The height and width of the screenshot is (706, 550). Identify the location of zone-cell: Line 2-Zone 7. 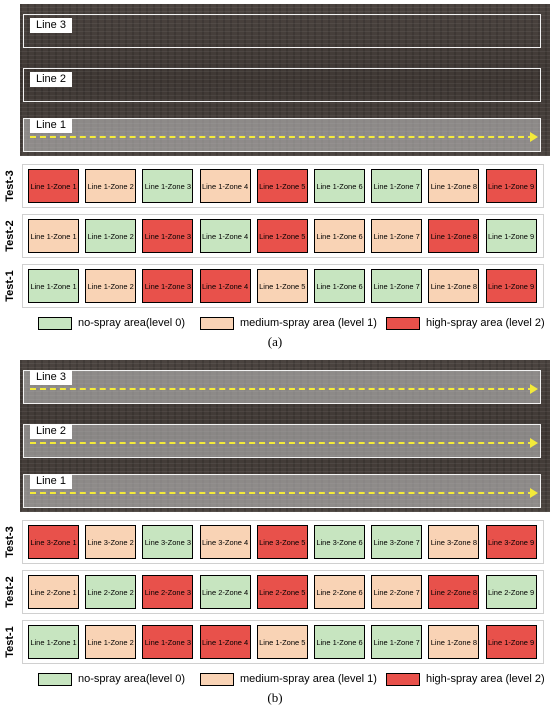
(397, 592).